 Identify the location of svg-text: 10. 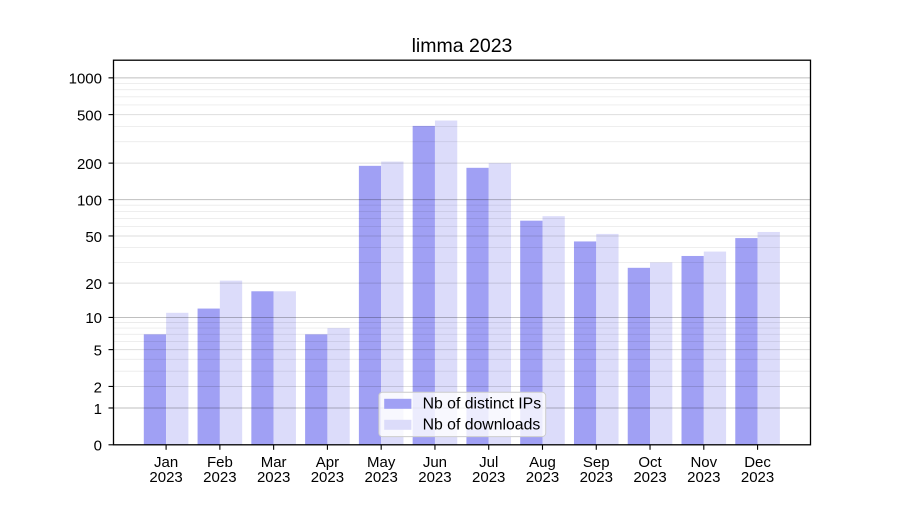
(93, 318).